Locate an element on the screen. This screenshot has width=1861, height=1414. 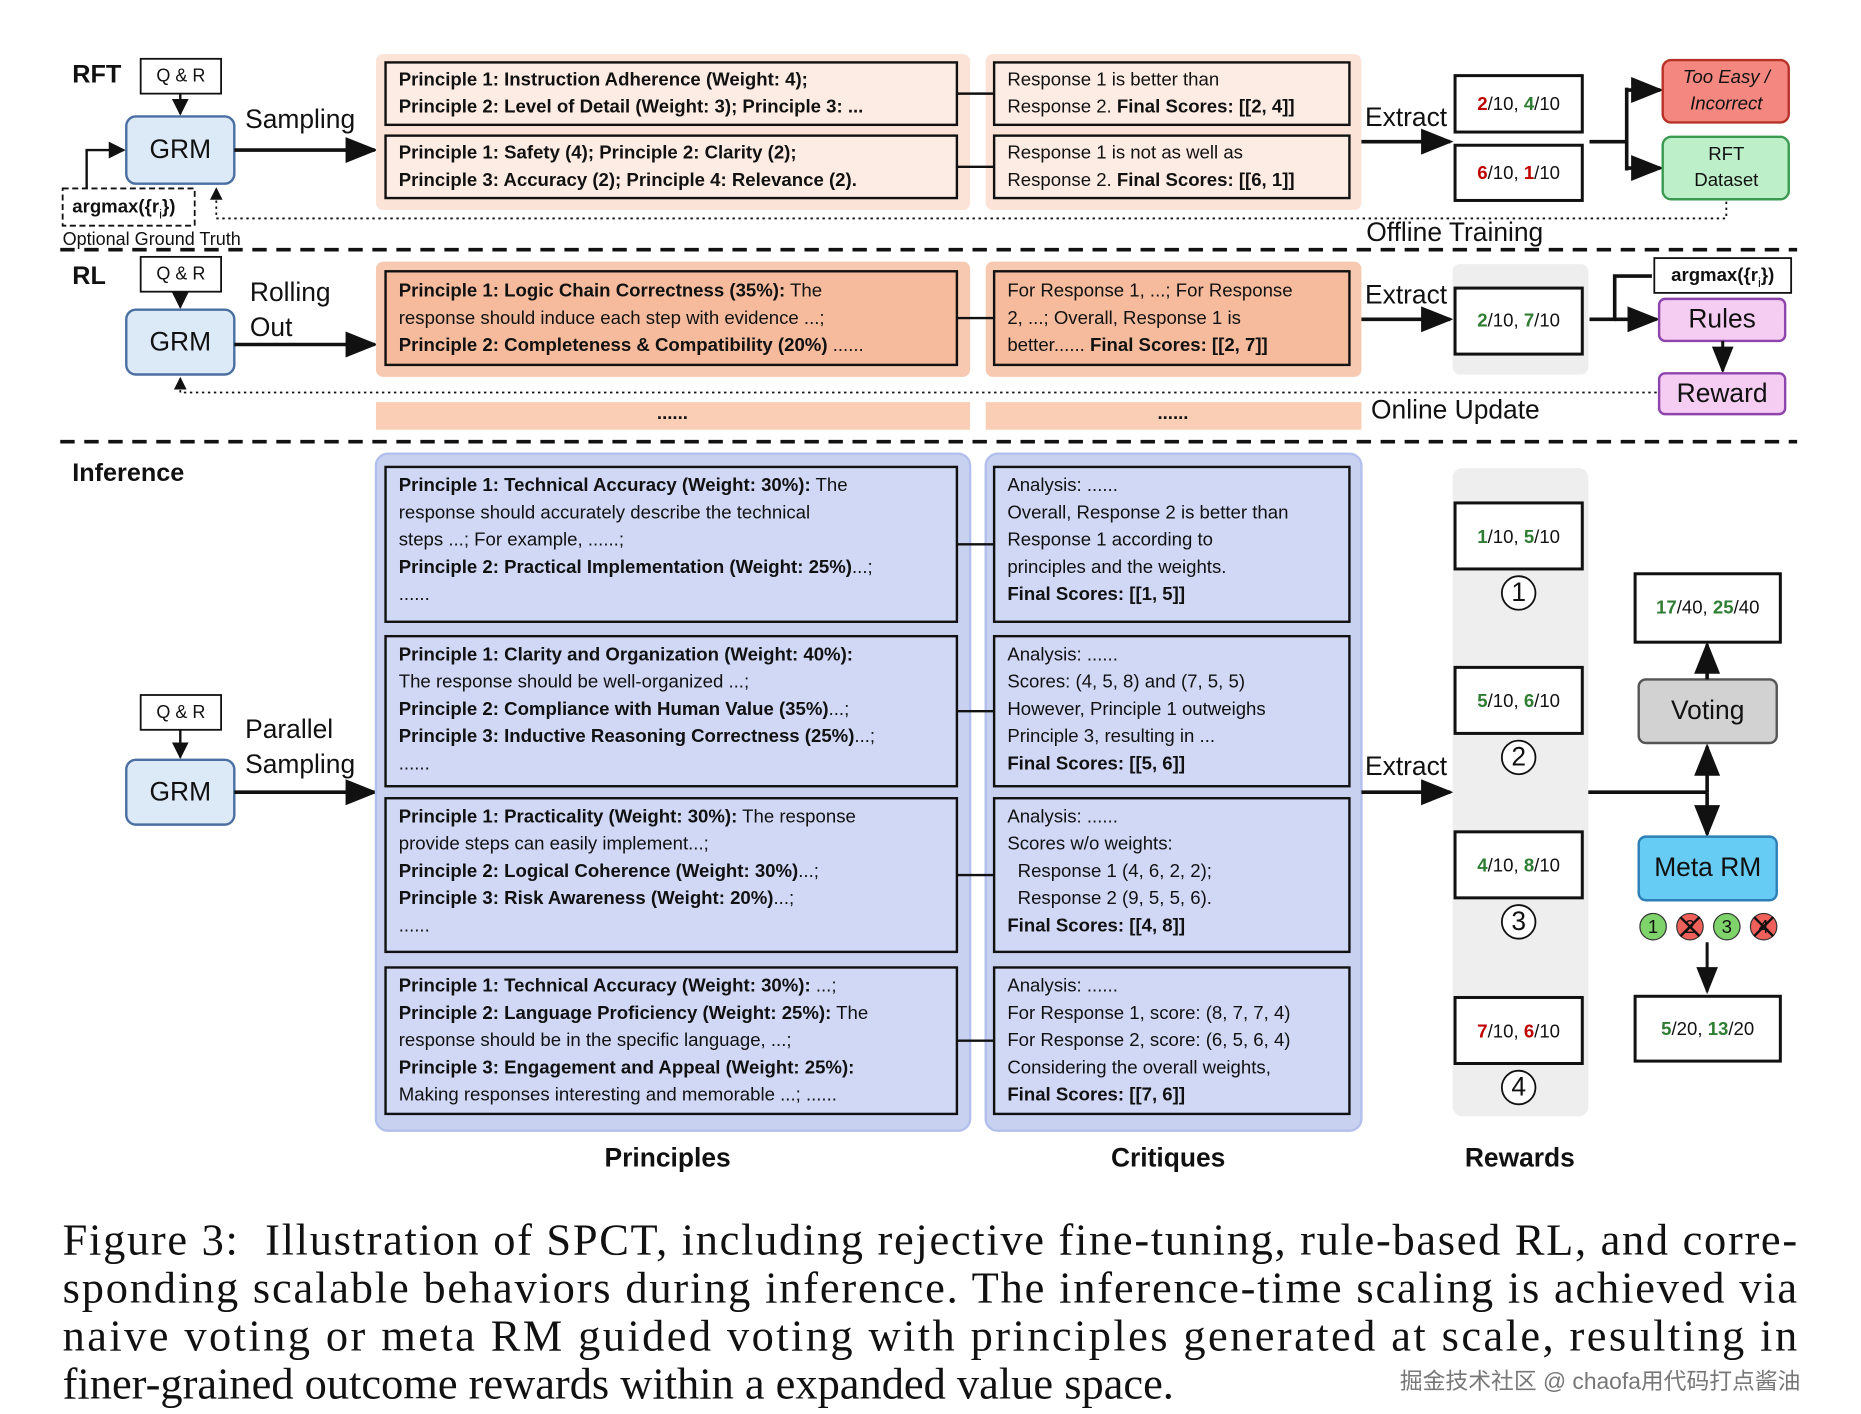
text-run: i is located at coordinates (160, 214).